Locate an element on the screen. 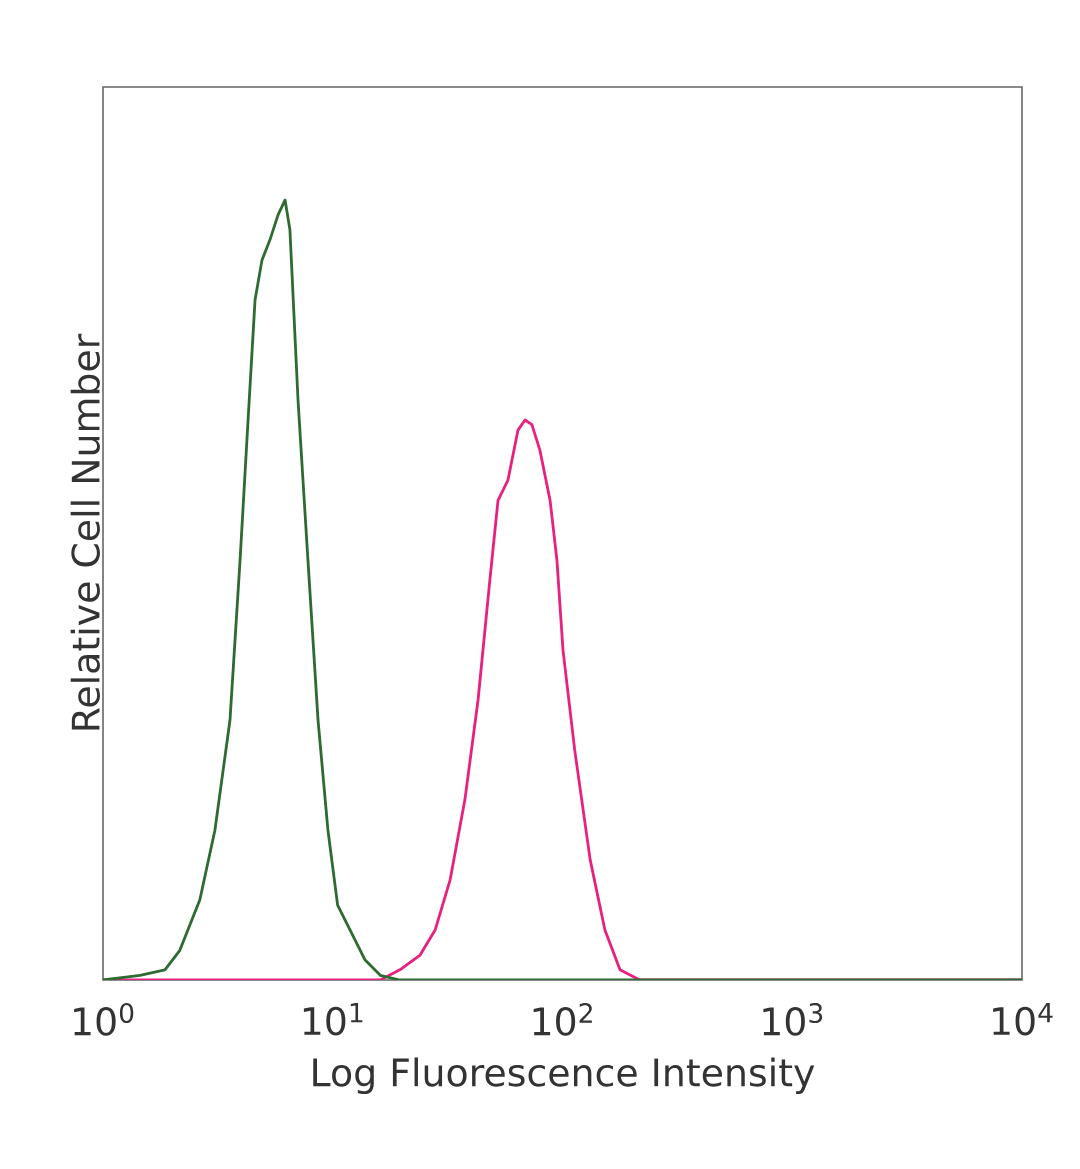  y-axis-title: Relative Cell Number is located at coordinates (85, 531).